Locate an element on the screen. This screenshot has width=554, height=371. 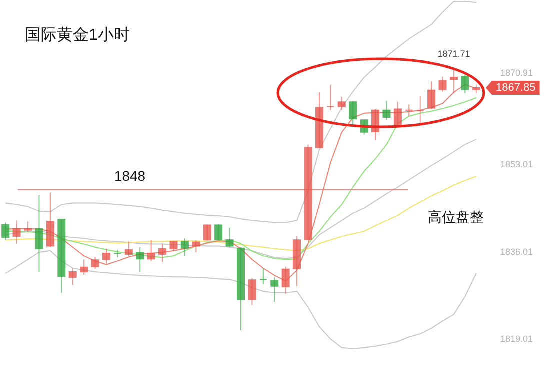
text: 国际黄金1小时 is located at coordinates (77, 35).